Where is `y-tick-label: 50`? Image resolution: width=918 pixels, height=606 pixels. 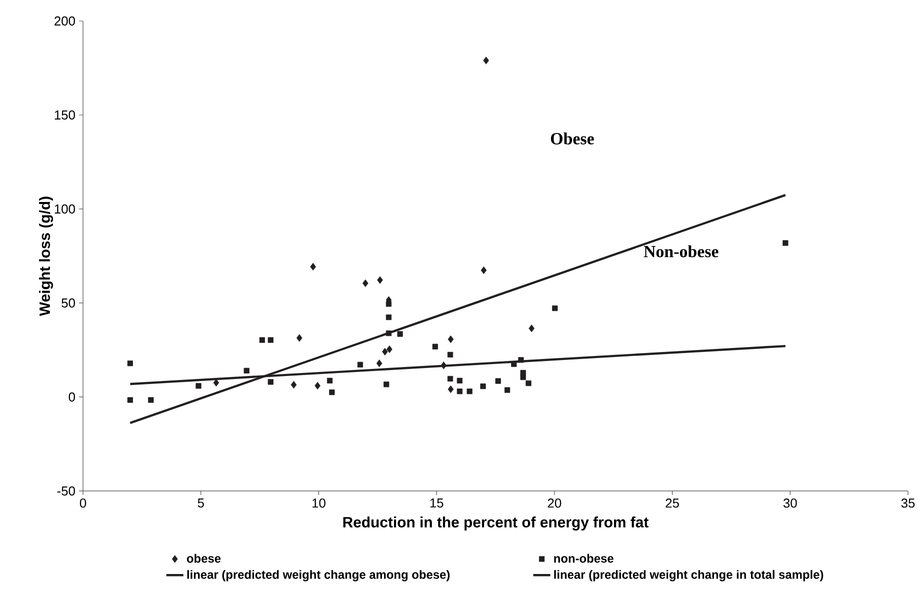 y-tick-label: 50 is located at coordinates (68, 303).